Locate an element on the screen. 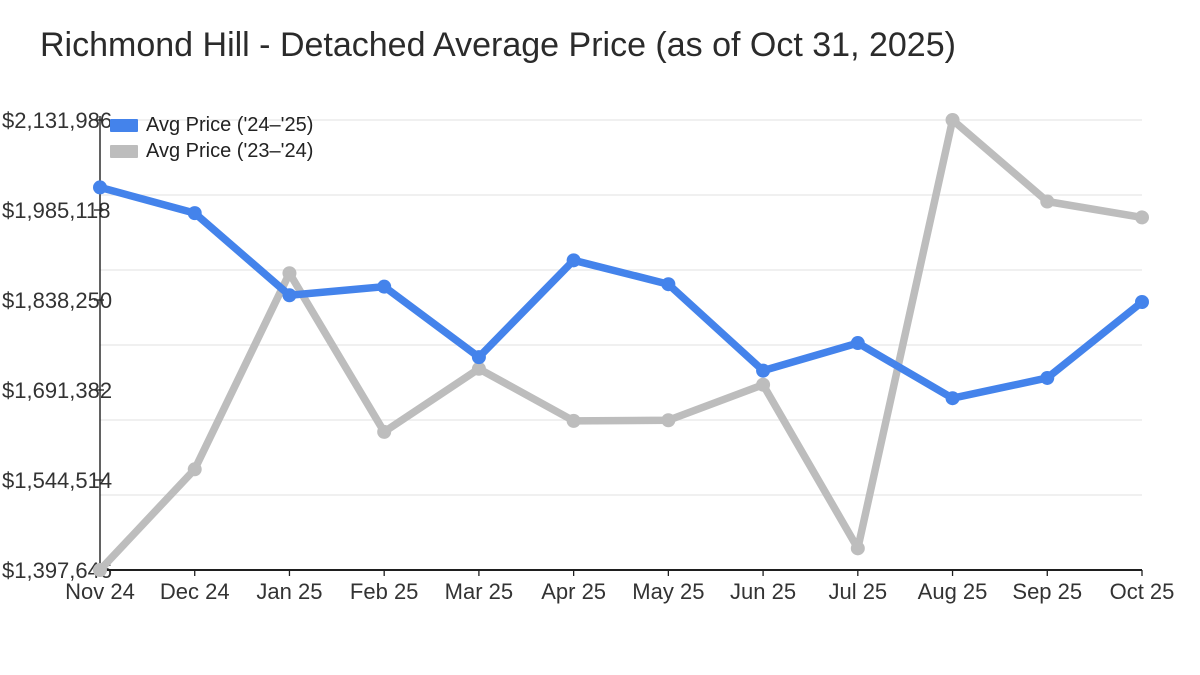  legend-item-avg-price-23-24: Avg Price ('23–'24) is located at coordinates (211, 151).